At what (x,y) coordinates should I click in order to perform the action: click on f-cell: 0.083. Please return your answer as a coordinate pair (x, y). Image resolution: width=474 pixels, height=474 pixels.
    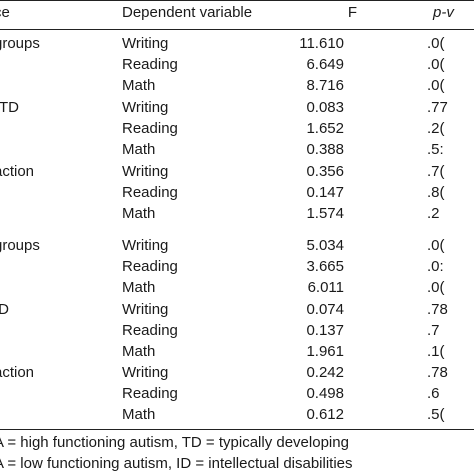
    Looking at the image, I should click on (325, 107).